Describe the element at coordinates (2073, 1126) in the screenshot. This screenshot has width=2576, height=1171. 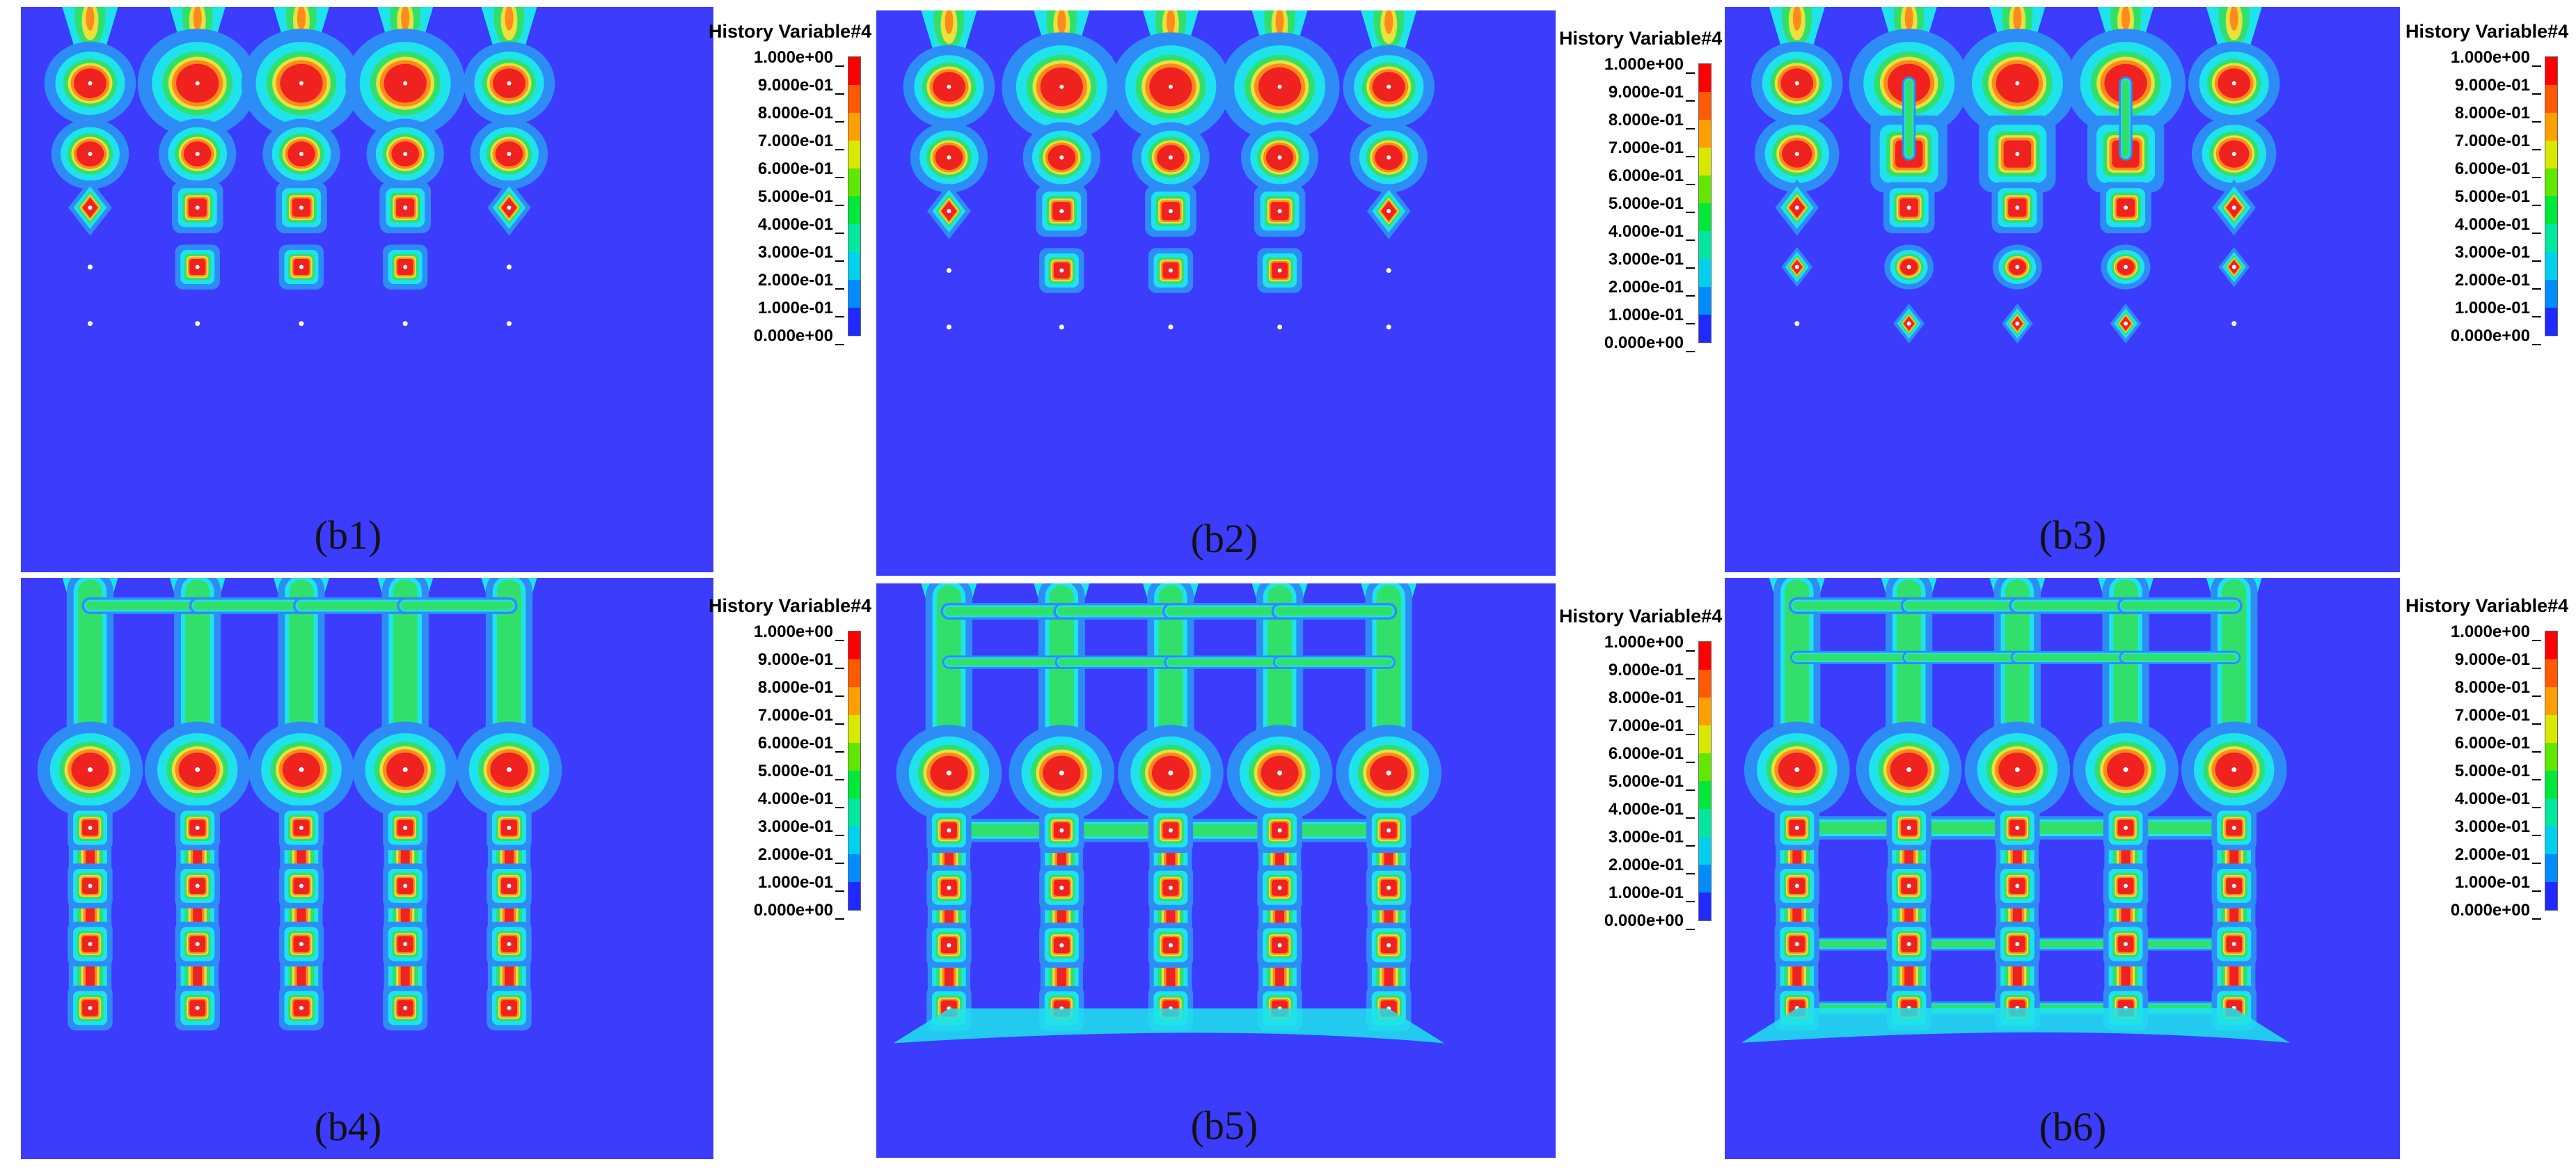
I see `panel-label-b6: (b6)` at that location.